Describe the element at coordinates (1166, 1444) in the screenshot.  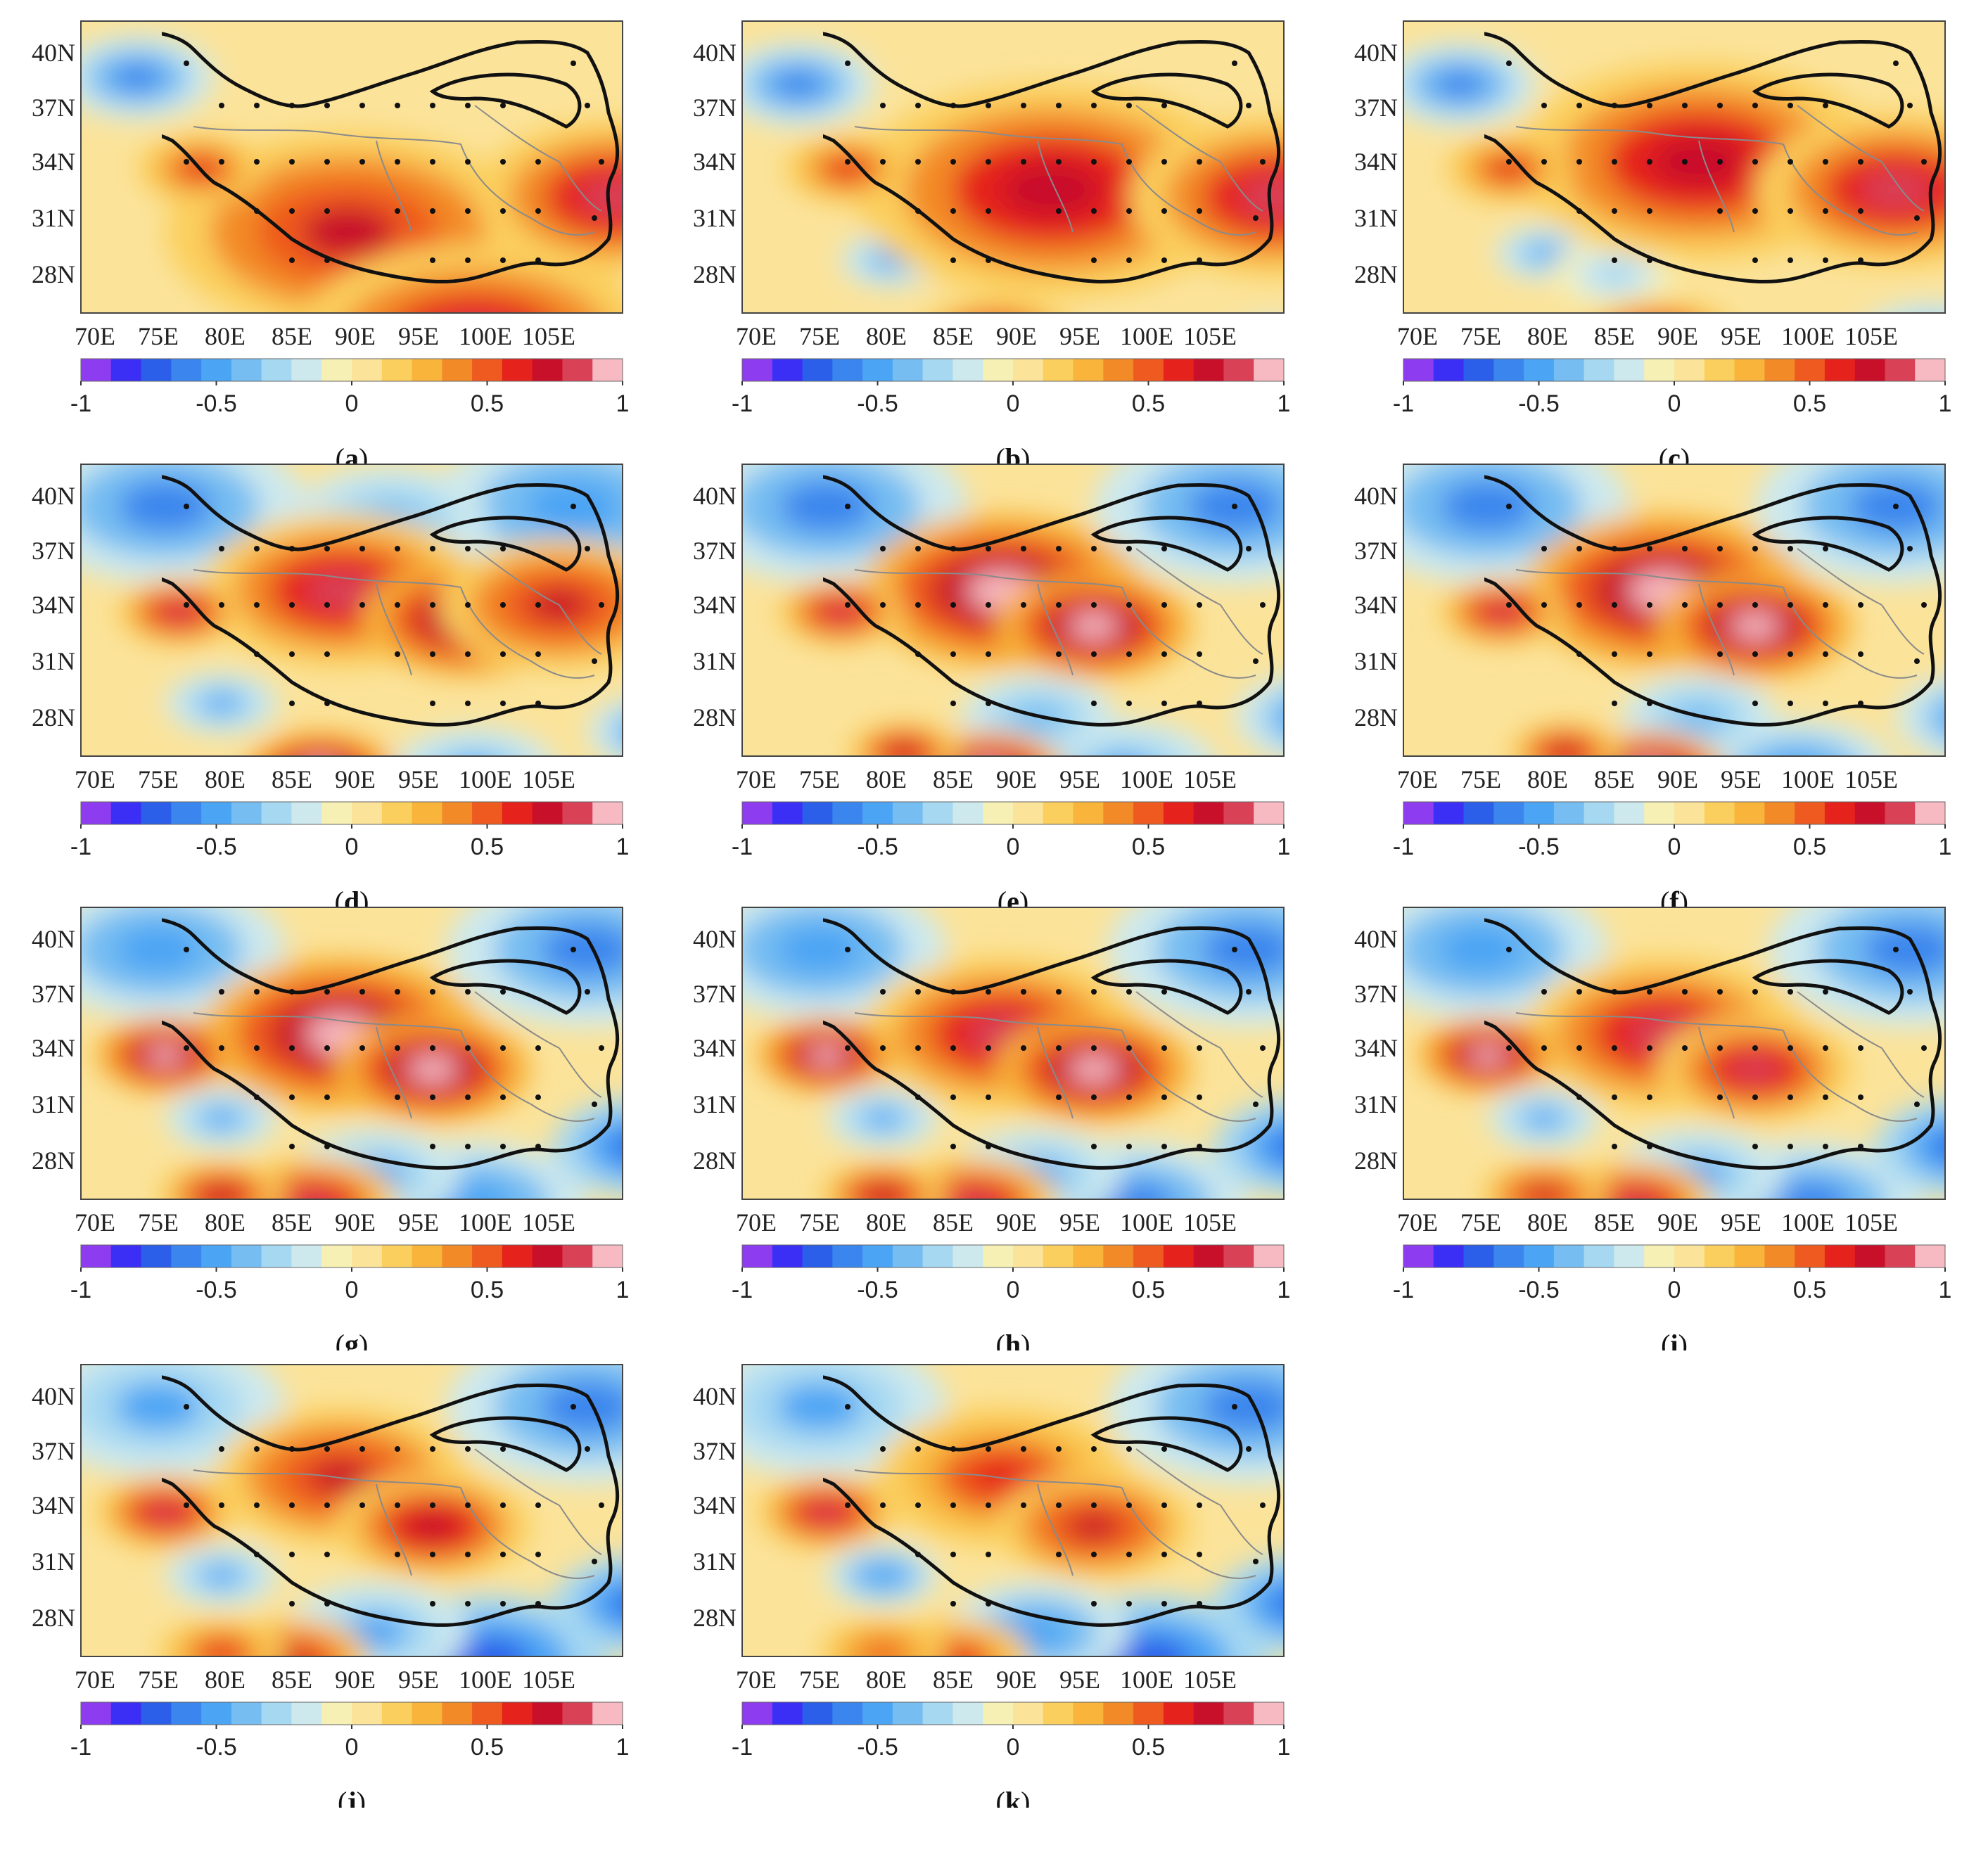
I see `basin-boundary` at that location.